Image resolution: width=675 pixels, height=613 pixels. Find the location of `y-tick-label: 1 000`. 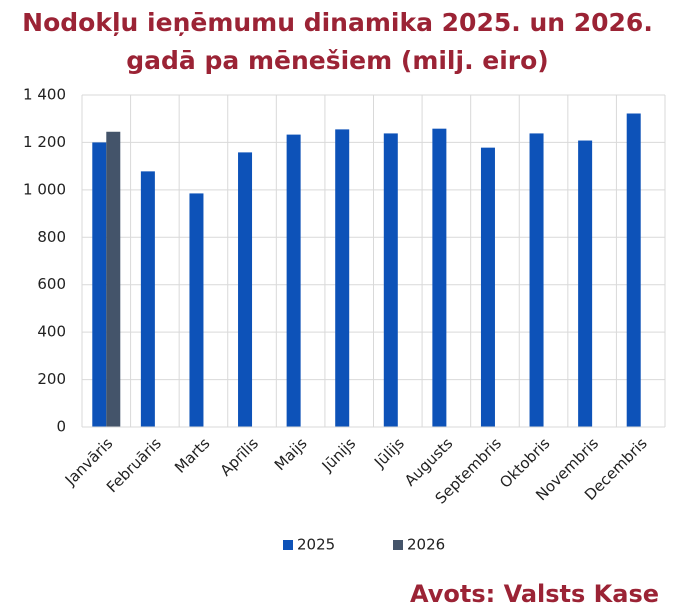

y-tick-label: 1 000 is located at coordinates (44, 189).